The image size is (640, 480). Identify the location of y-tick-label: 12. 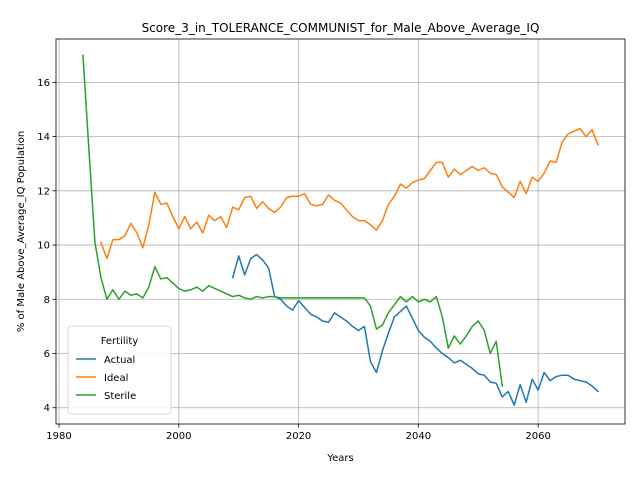
(43, 191).